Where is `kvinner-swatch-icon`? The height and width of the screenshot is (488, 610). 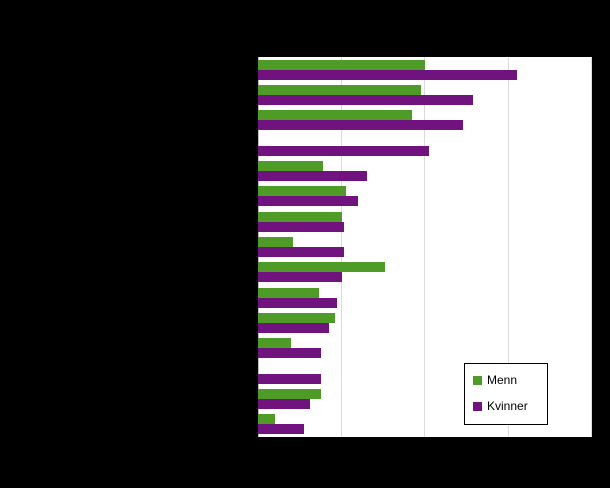
kvinner-swatch-icon is located at coordinates (477, 406).